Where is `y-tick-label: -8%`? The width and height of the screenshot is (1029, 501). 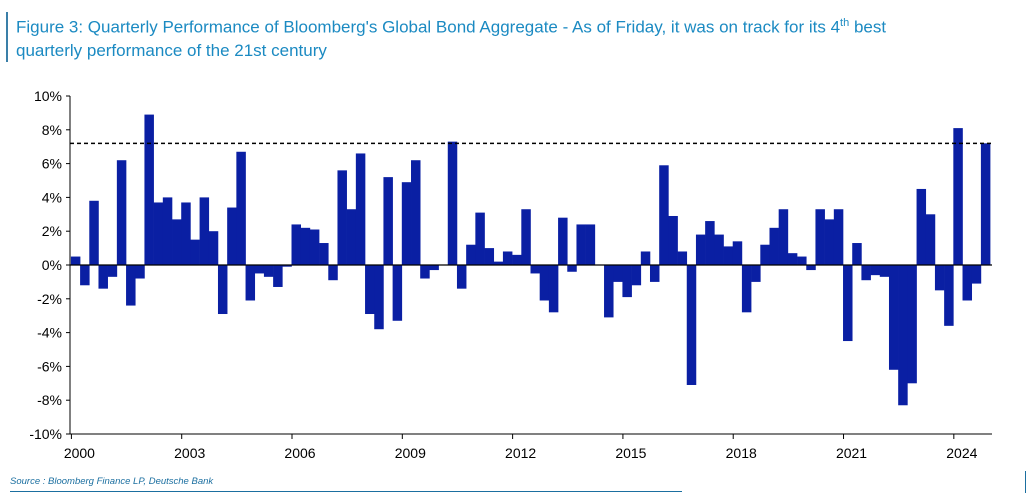 y-tick-label: -8% is located at coordinates (49, 400).